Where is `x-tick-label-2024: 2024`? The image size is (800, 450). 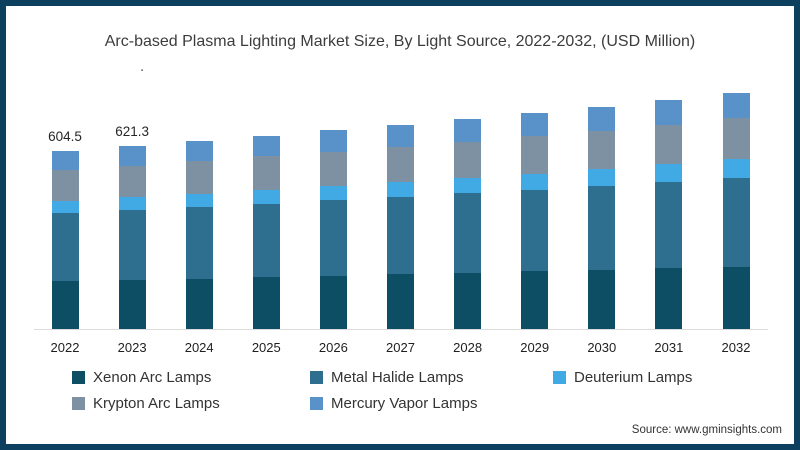 x-tick-label-2024: 2024 is located at coordinates (199, 347).